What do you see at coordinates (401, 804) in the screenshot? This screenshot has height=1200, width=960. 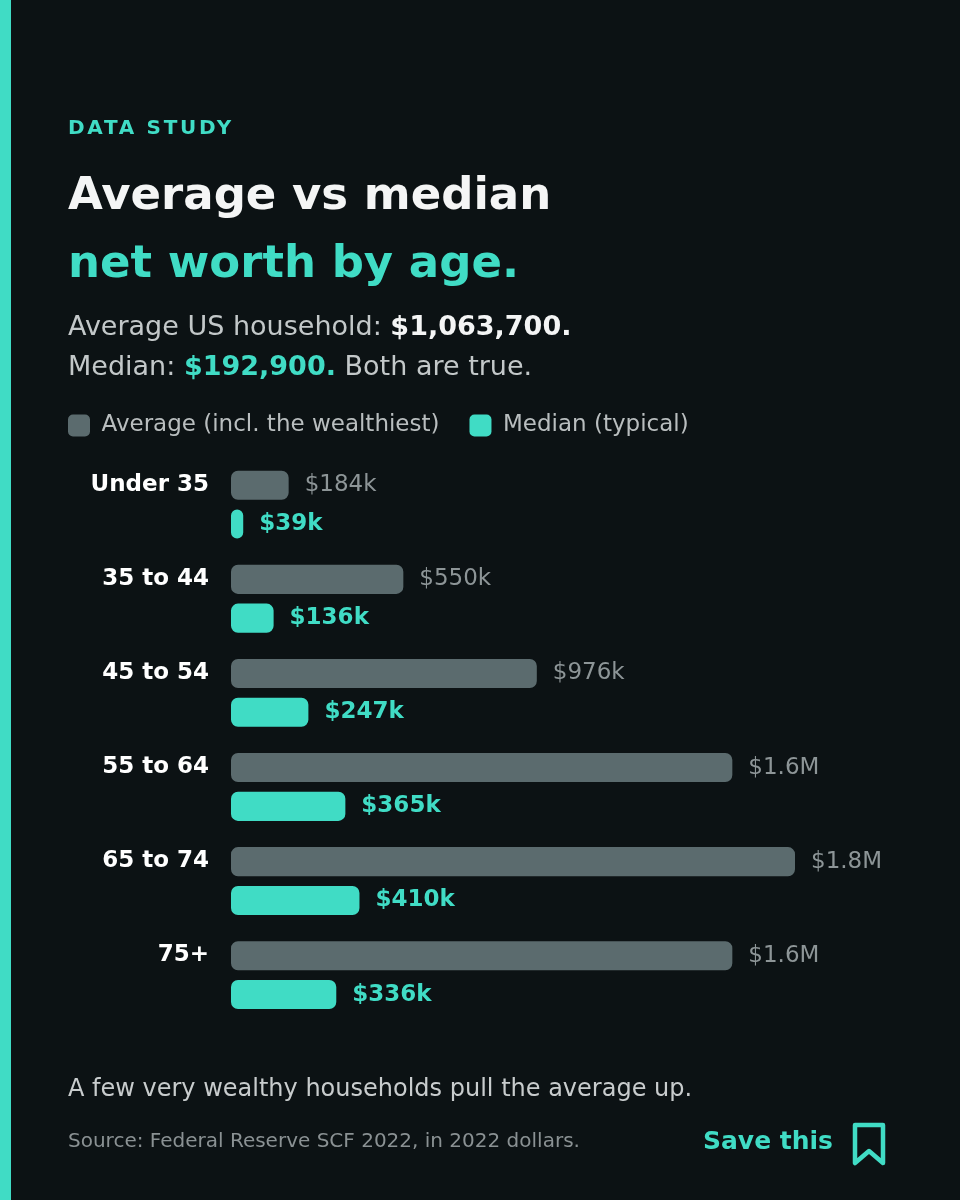 I see `data-label: $365k` at bounding box center [401, 804].